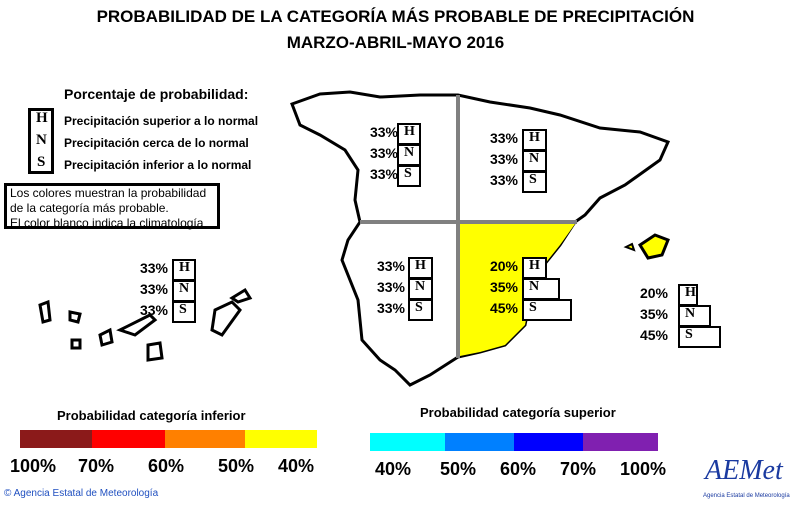 The image size is (791, 516). Describe the element at coordinates (153, 310) in the screenshot. I see `canarias-pct-s: 33%` at that location.